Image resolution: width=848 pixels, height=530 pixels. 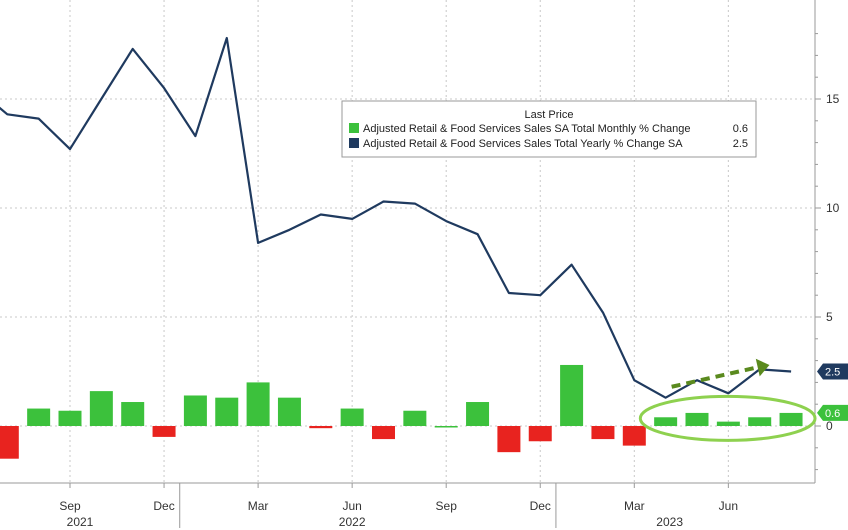 I want to click on y-tick-label: 5, so click(x=829, y=317).